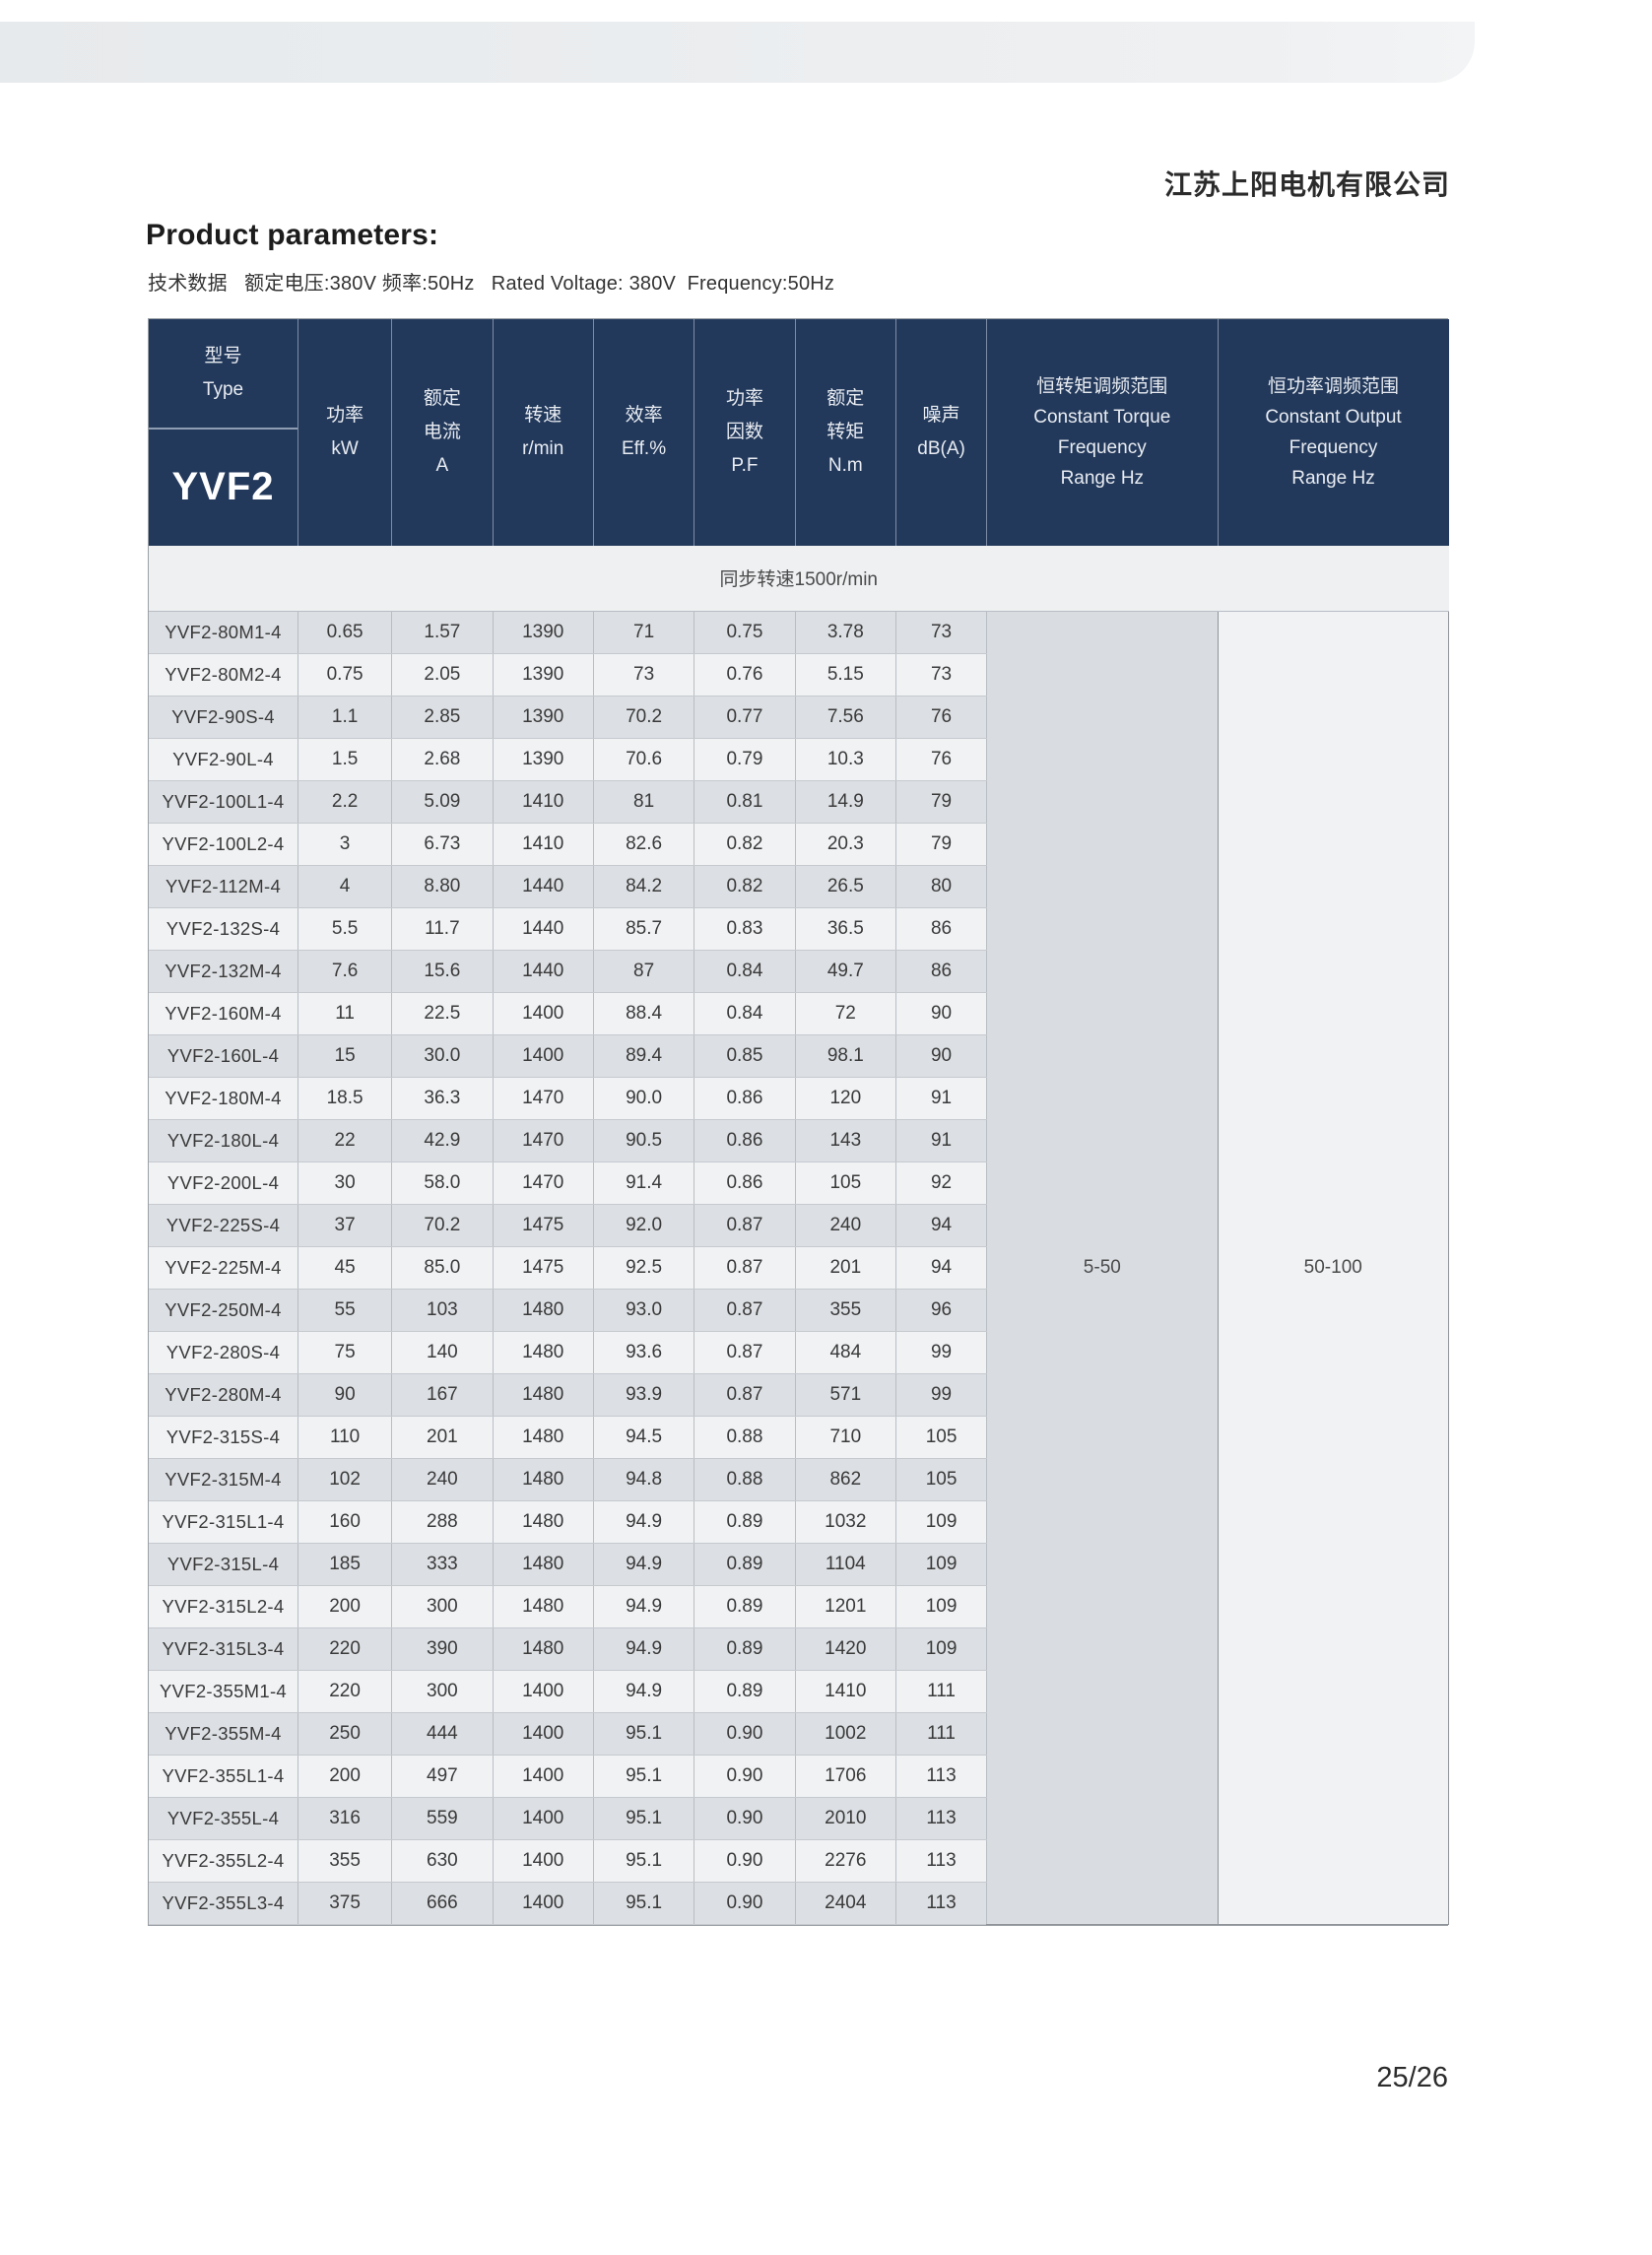 The width and height of the screenshot is (1652, 2255). Describe the element at coordinates (644, 844) in the screenshot. I see `cell-value: 82.6` at that location.